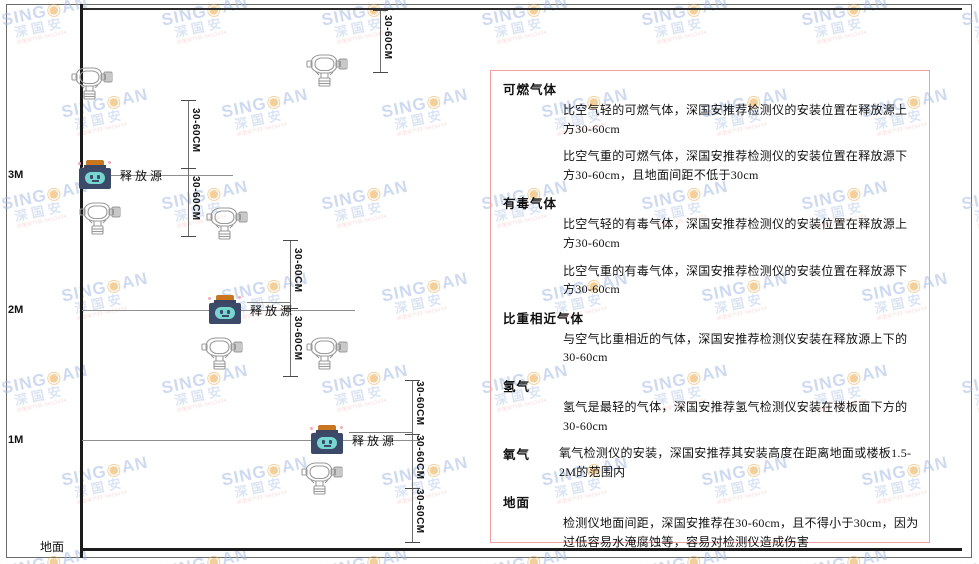  Describe the element at coordinates (517, 455) in the screenshot. I see `panel-section-heading: 氧气` at that location.